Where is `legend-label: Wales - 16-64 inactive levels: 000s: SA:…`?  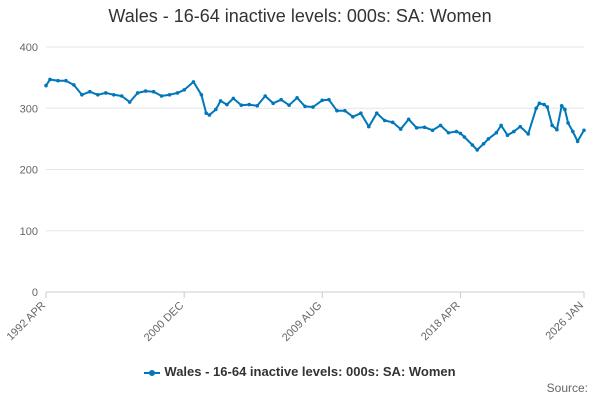
legend-label: Wales - 16-64 inactive levels: 000s: SA:… is located at coordinates (310, 371).